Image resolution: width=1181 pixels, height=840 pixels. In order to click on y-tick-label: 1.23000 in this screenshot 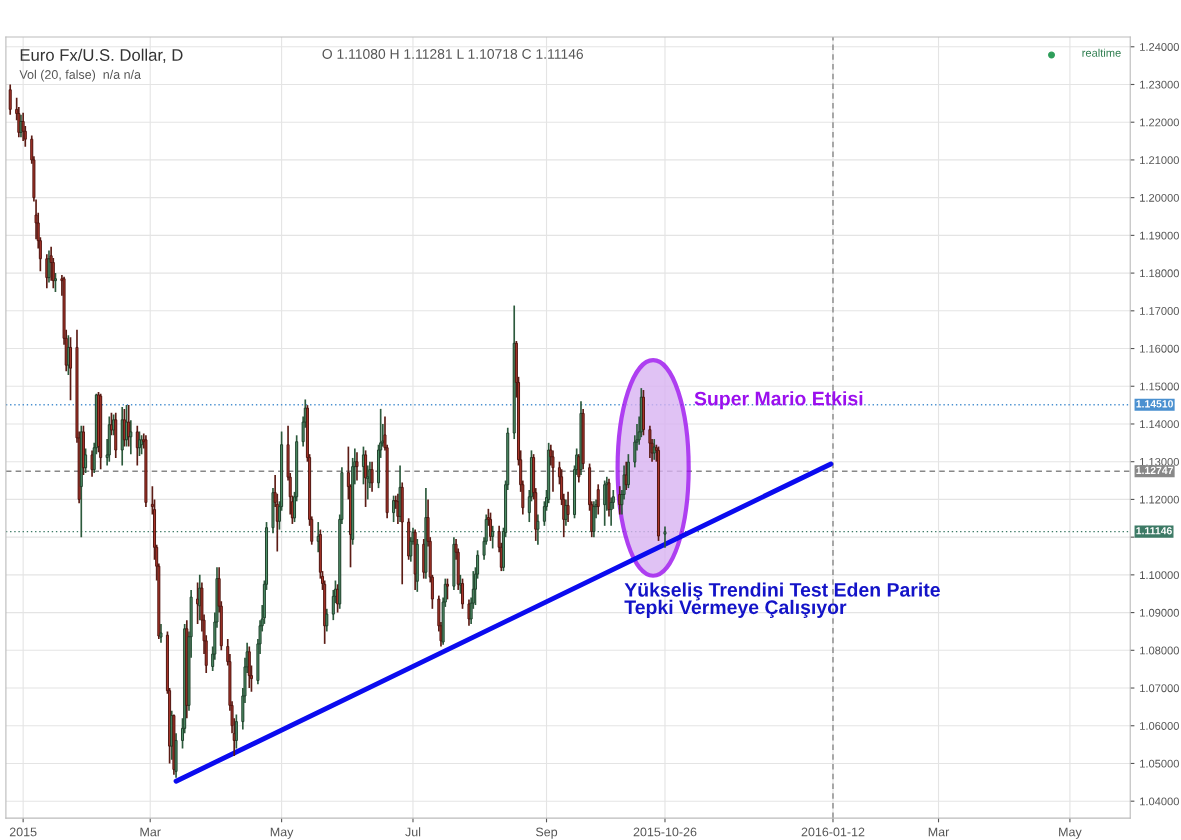, I will do `click(1159, 84)`.